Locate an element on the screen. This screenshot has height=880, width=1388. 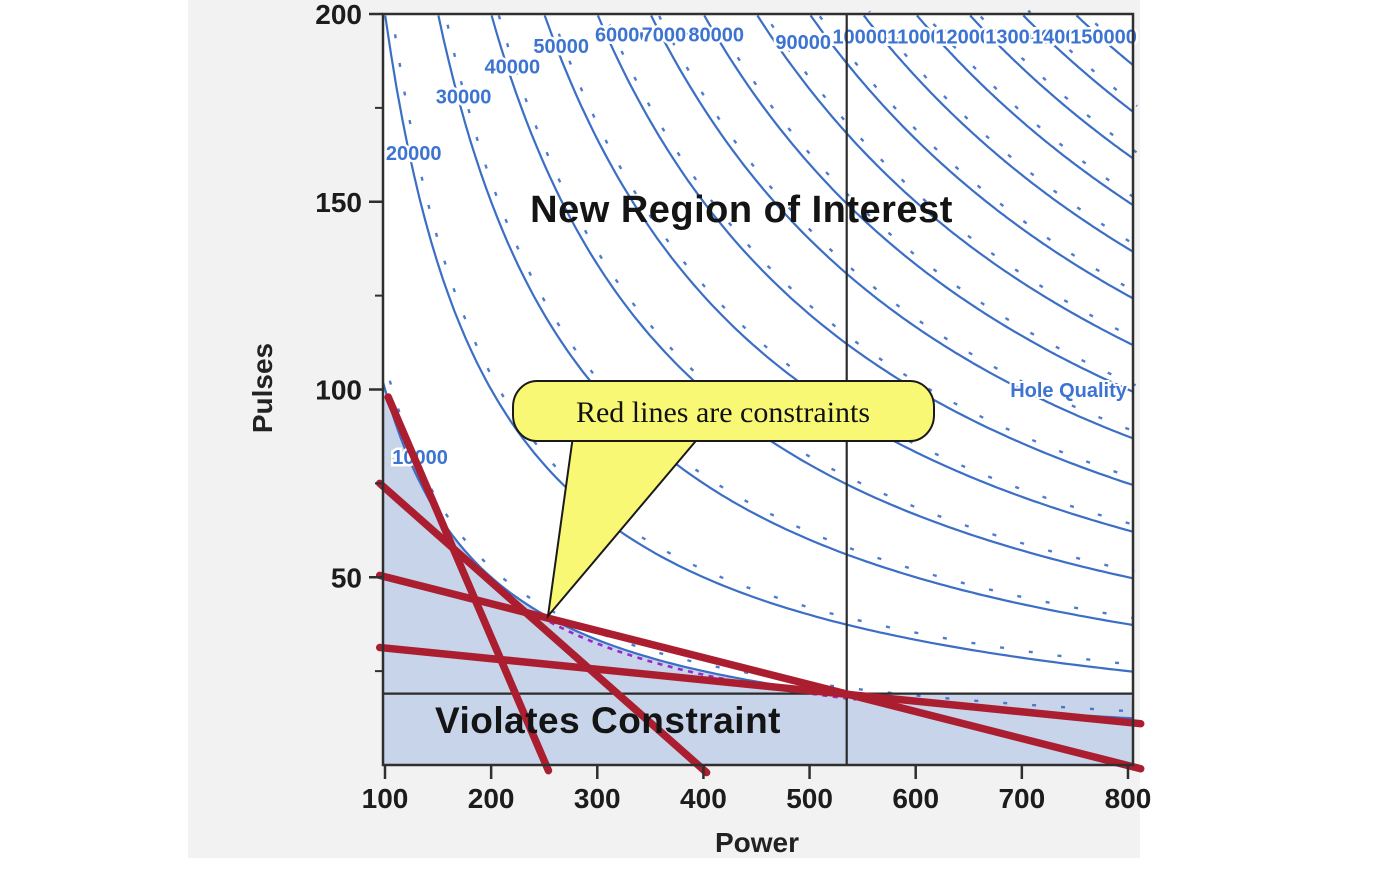
contour-label: 150000 is located at coordinates (1103, 38).